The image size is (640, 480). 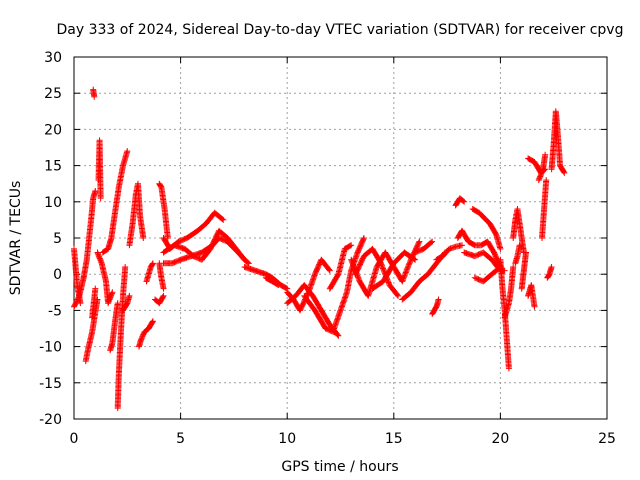 What do you see at coordinates (53, 130) in the screenshot?
I see `y-tick-label: 20` at bounding box center [53, 130].